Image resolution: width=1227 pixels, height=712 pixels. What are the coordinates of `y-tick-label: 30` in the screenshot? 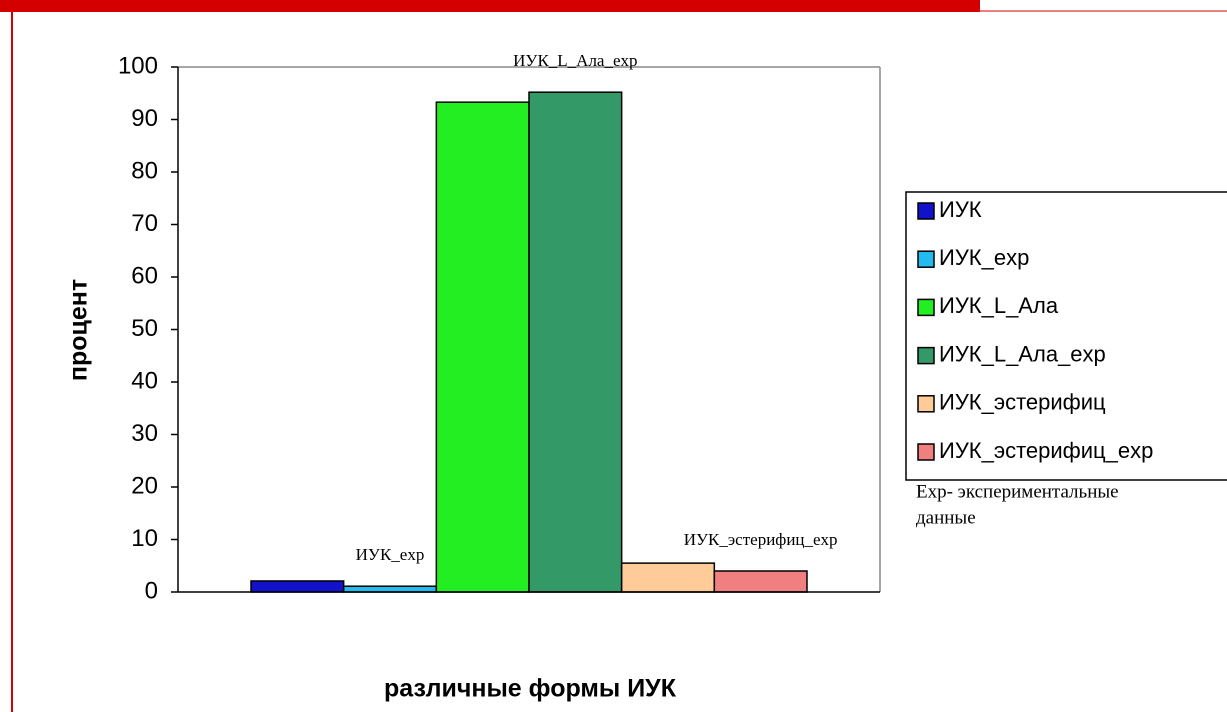 It's located at (144, 433).